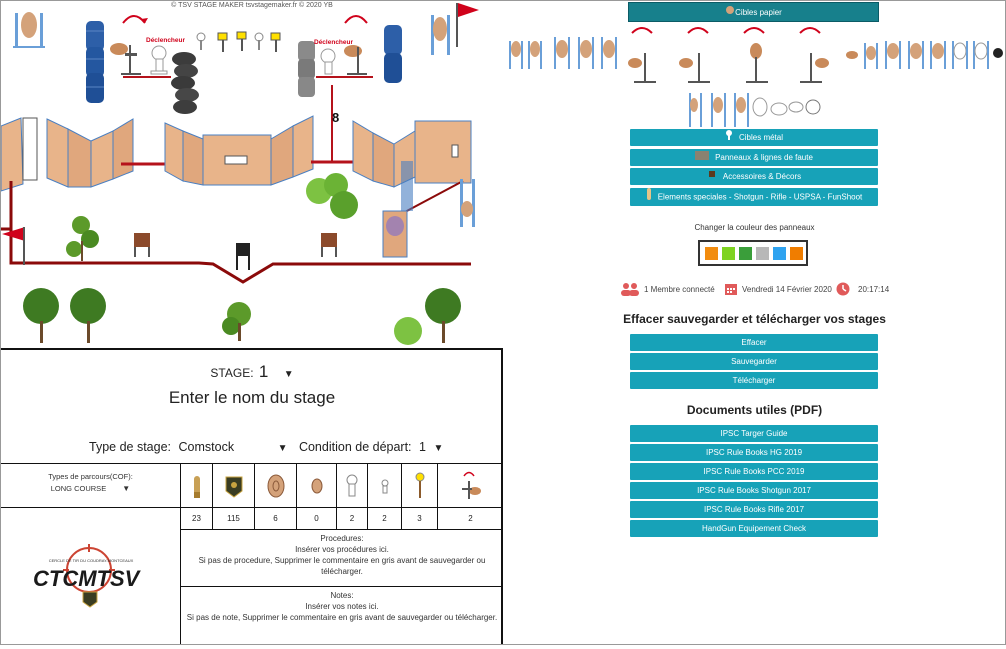 Image resolution: width=1006 pixels, height=649 pixels. I want to click on color-swatch-blue, so click(779, 253).